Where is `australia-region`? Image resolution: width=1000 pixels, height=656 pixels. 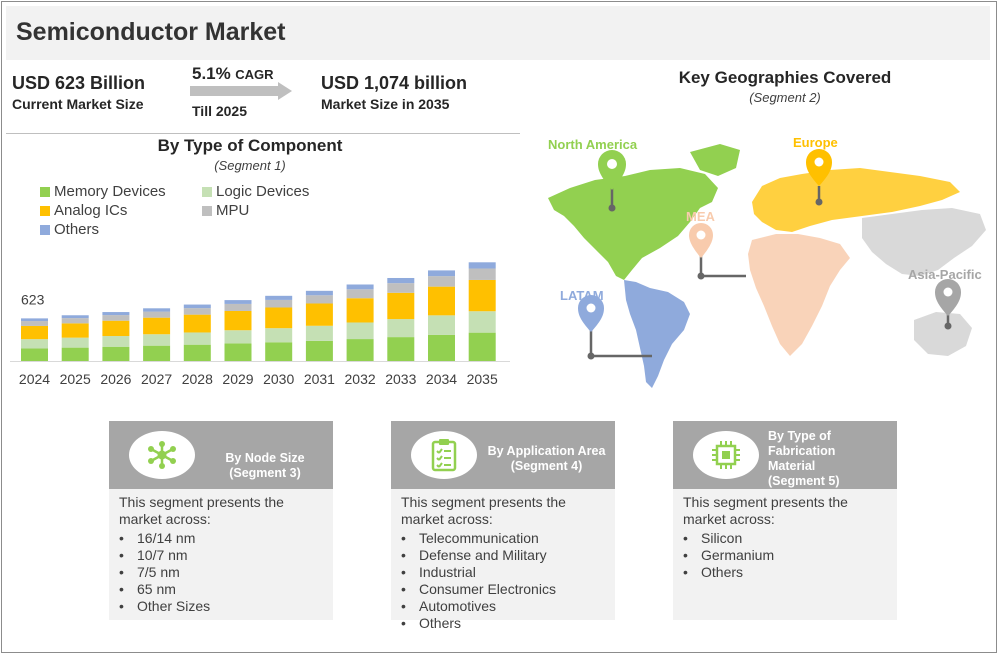
australia-region is located at coordinates (943, 334).